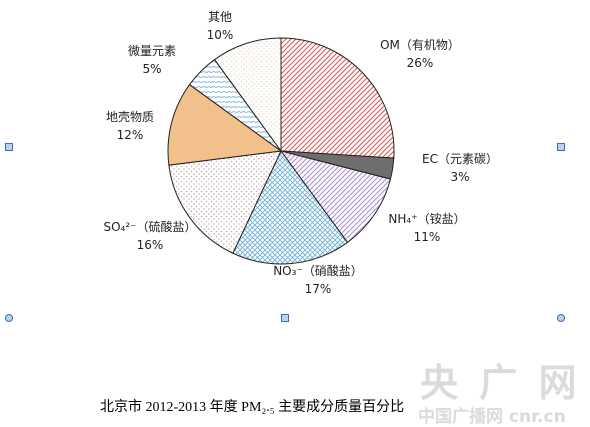 The image size is (590, 427). What do you see at coordinates (150, 227) in the screenshot?
I see `slice-name: SO₄²⁻（硫酸盐）` at bounding box center [150, 227].